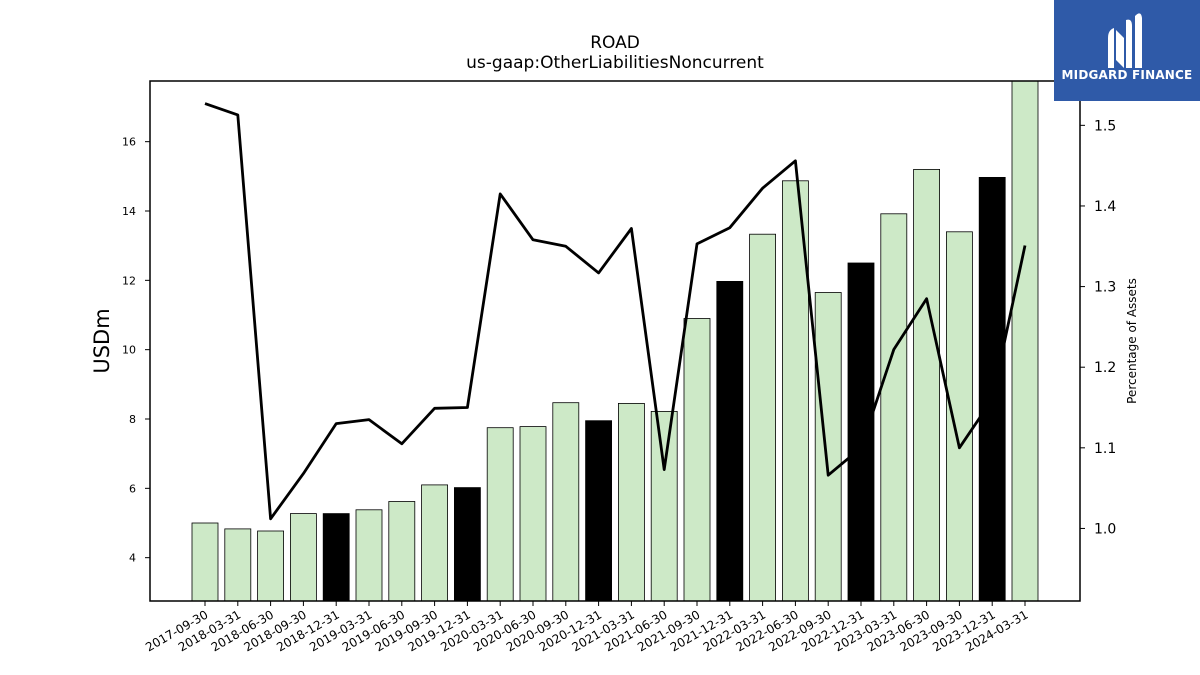 This screenshot has height=675, width=1200. I want to click on y-tick-label: 6, so click(132, 488).